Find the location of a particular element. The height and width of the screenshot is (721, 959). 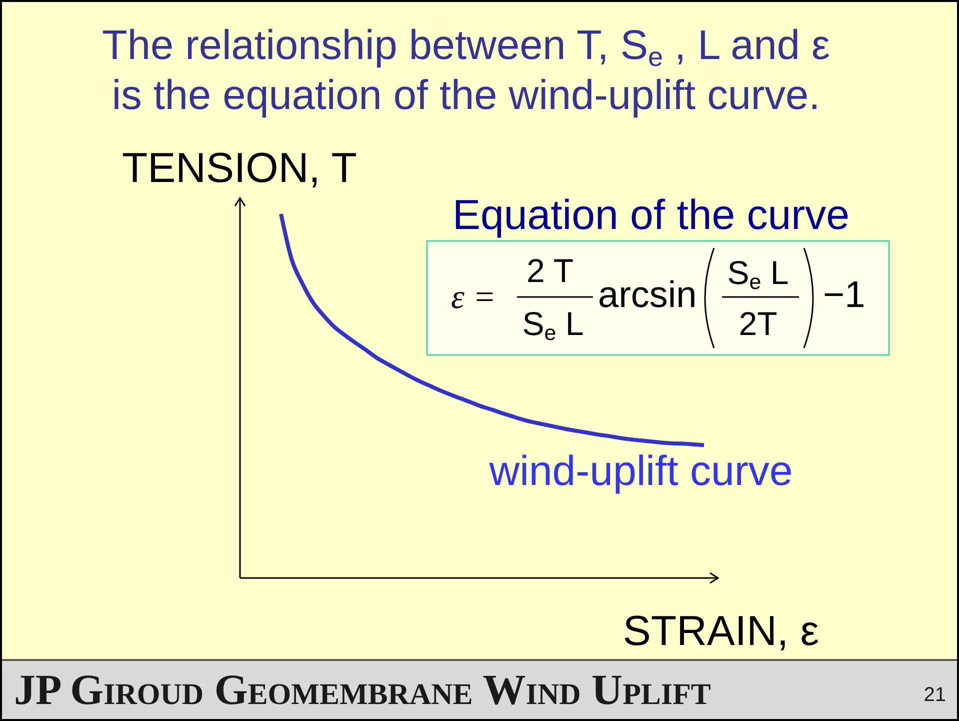

x-axis-title: STRAIN, ε is located at coordinates (720, 630).